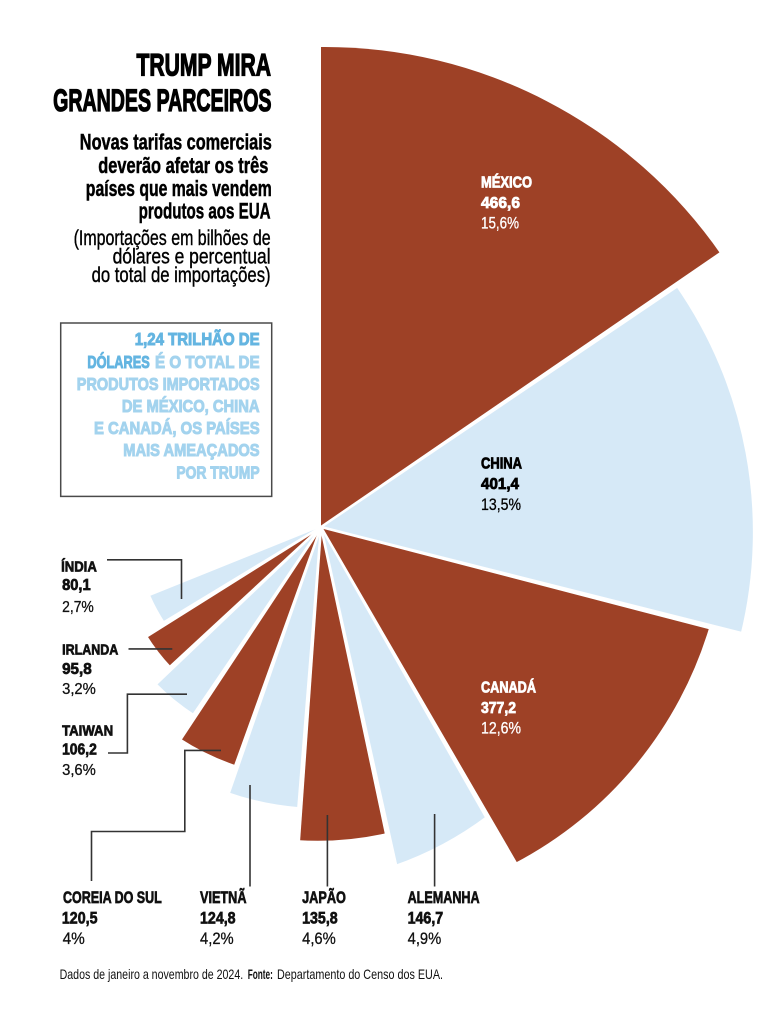 The image size is (784, 1024). Describe the element at coordinates (76, 585) in the screenshot. I see `svg-text: 80,1` at that location.